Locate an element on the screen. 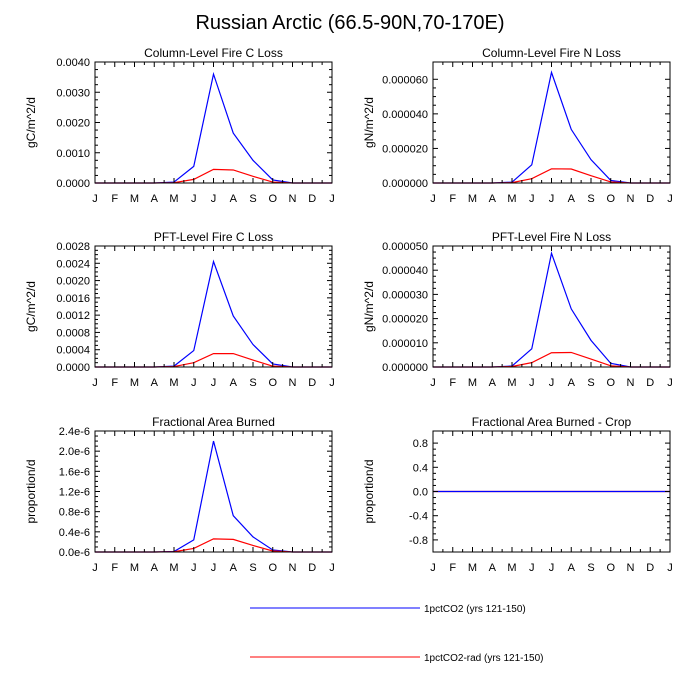 This screenshot has width=700, height=700. y-tick-label: 0.4 is located at coordinates (420, 468).